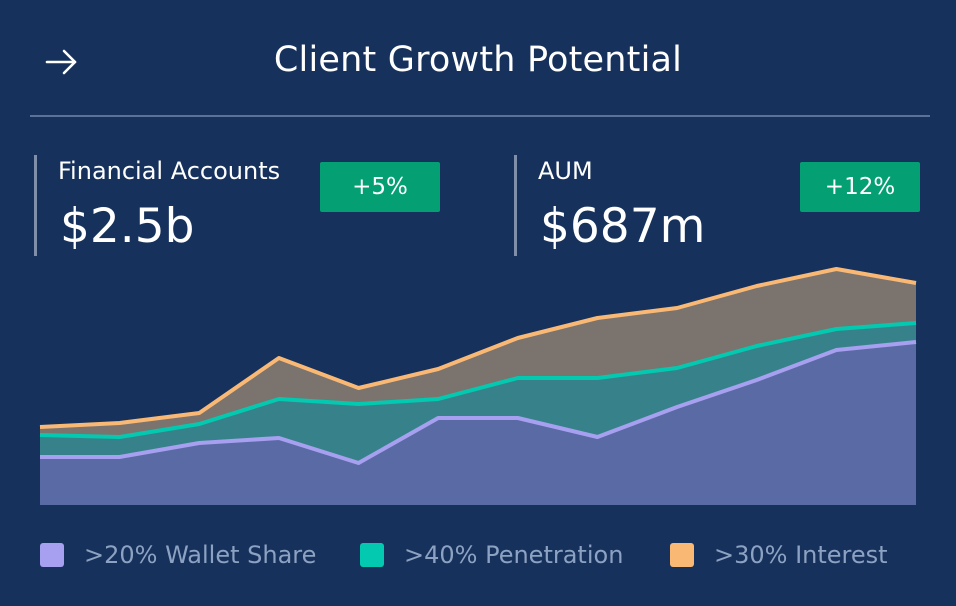 Image resolution: width=956 pixels, height=606 pixels. I want to click on legend-label: >30% Interest, so click(801, 555).